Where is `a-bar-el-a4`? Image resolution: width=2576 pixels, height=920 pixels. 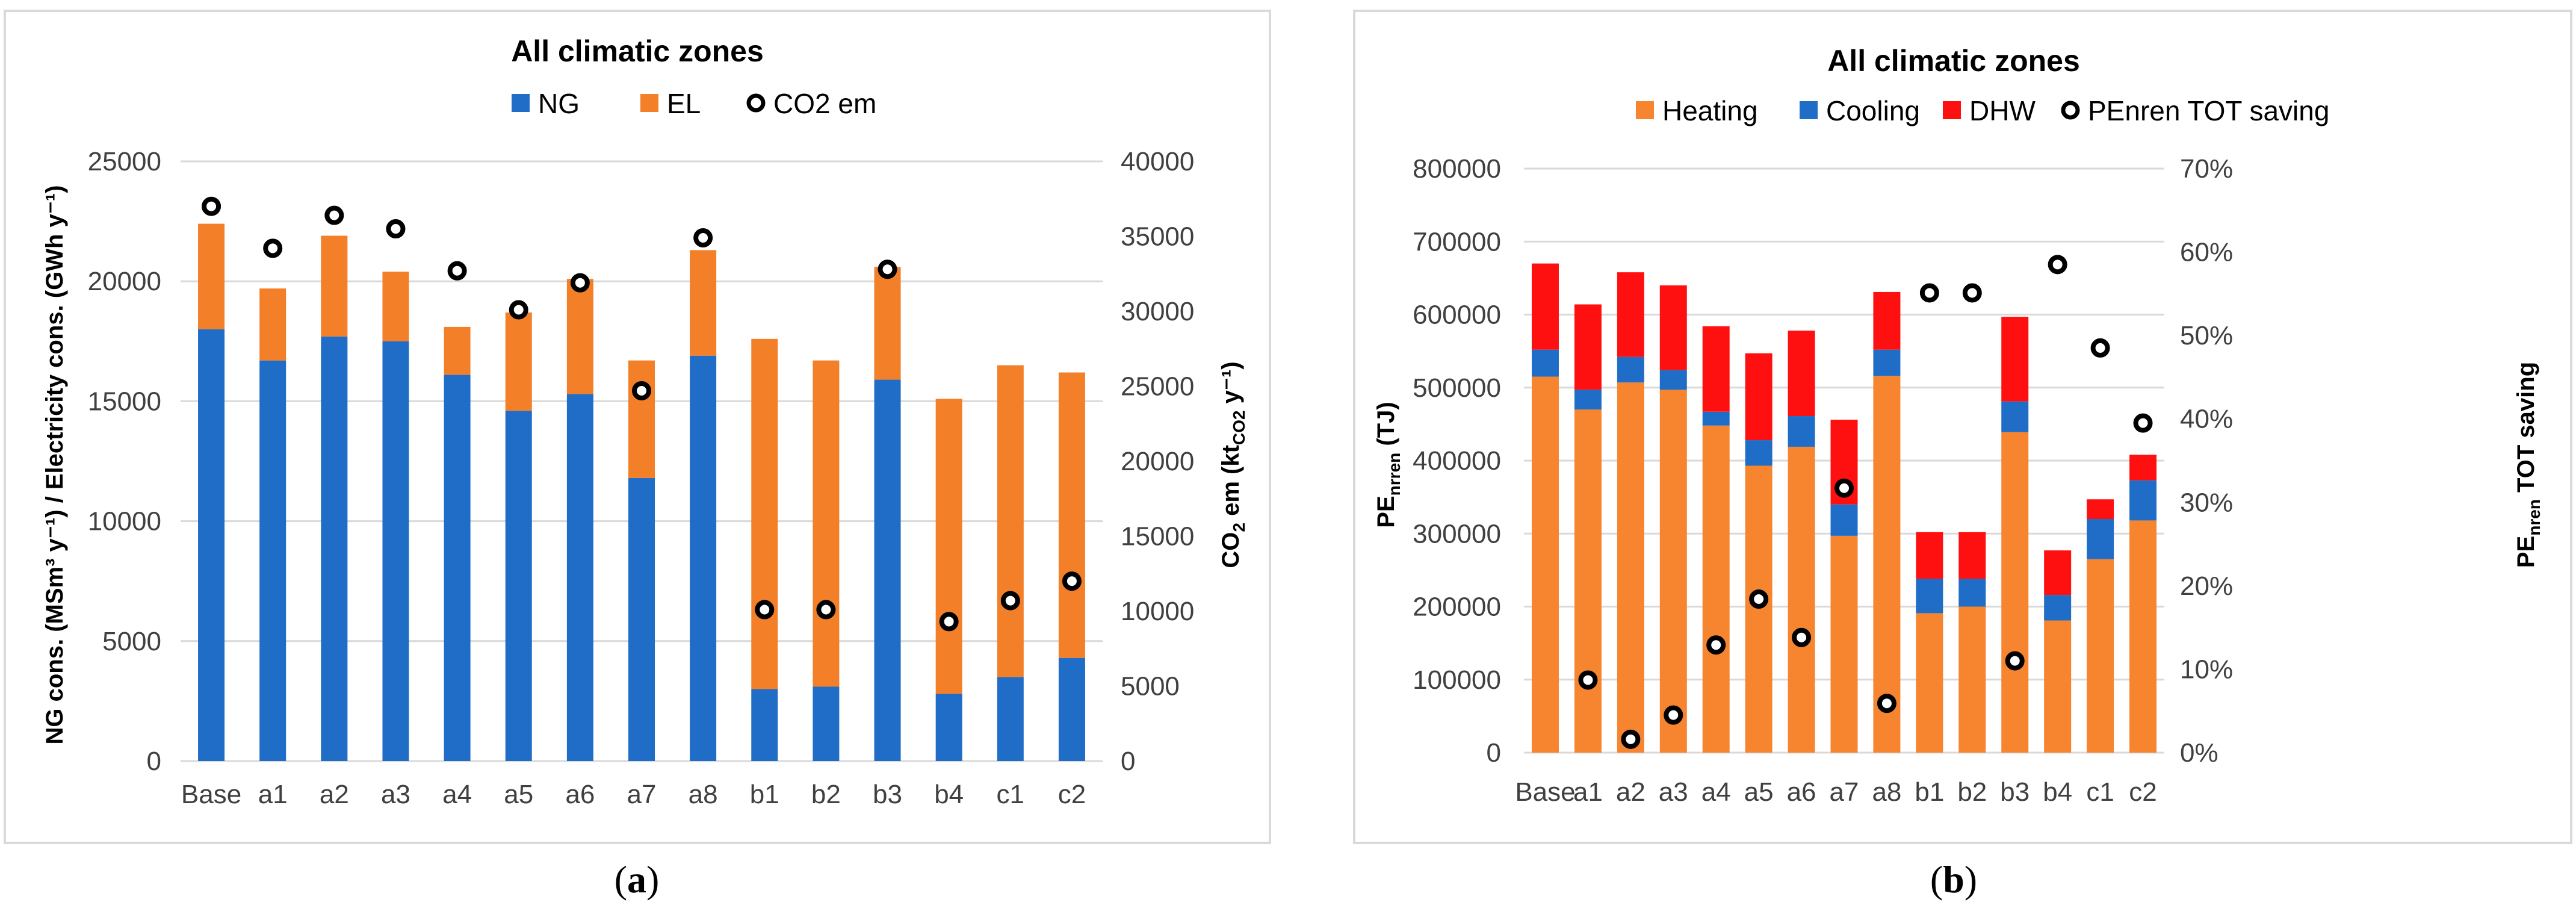
a-bar-el-a4 is located at coordinates (457, 350).